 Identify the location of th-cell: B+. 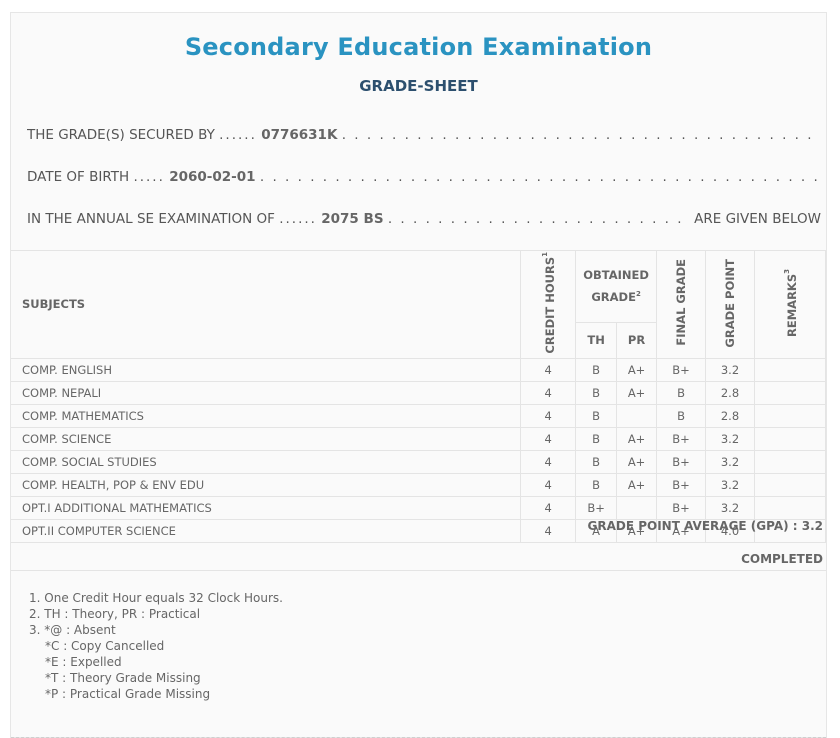
(596, 507).